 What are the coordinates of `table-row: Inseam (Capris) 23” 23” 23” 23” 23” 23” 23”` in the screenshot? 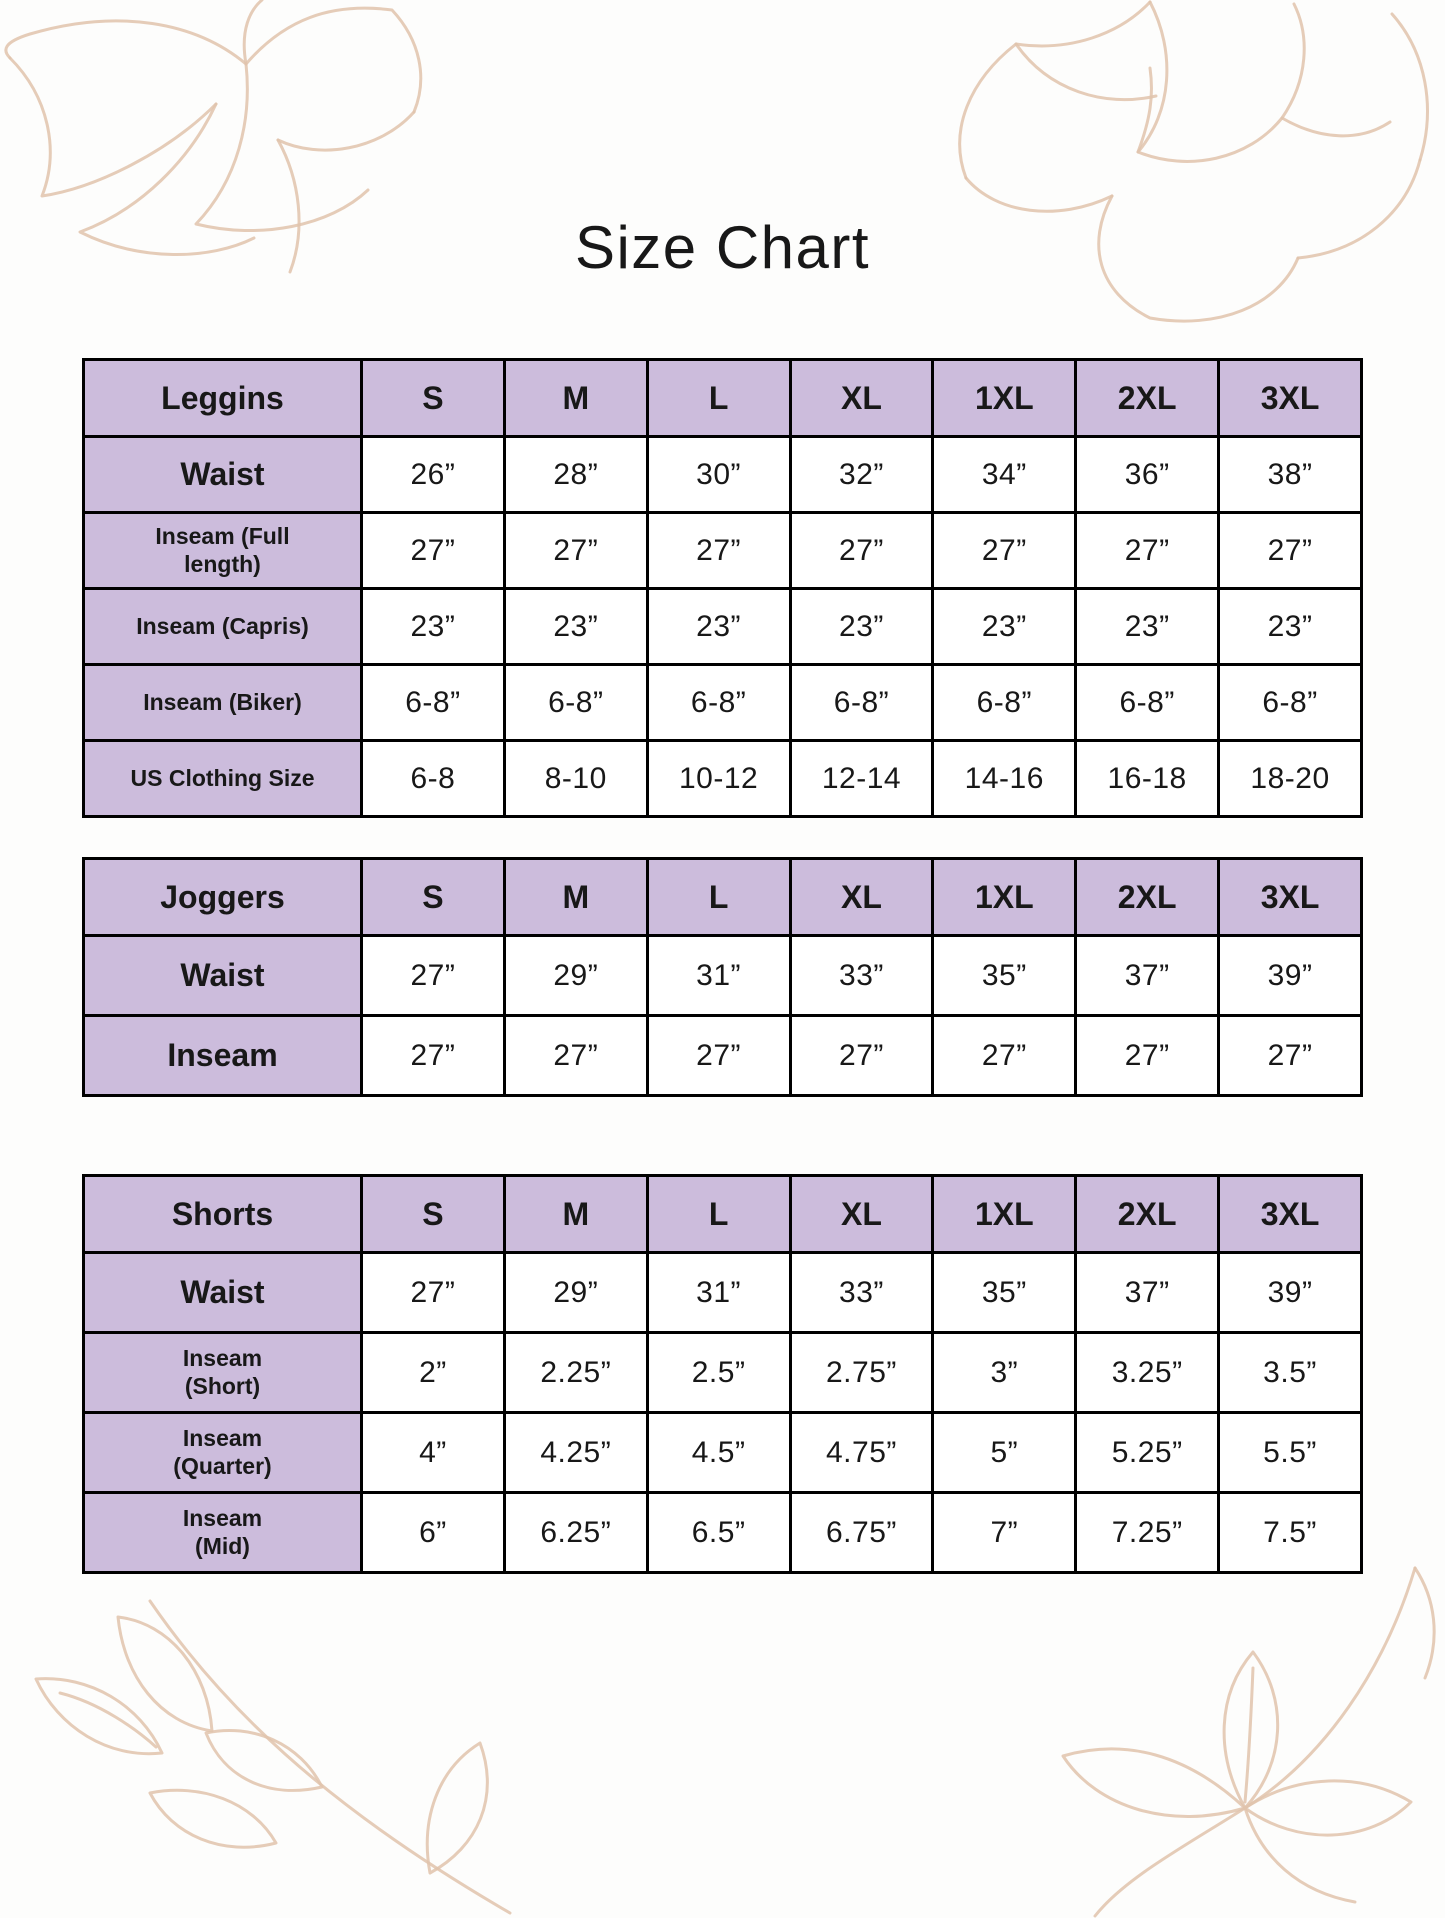 It's located at (722, 626).